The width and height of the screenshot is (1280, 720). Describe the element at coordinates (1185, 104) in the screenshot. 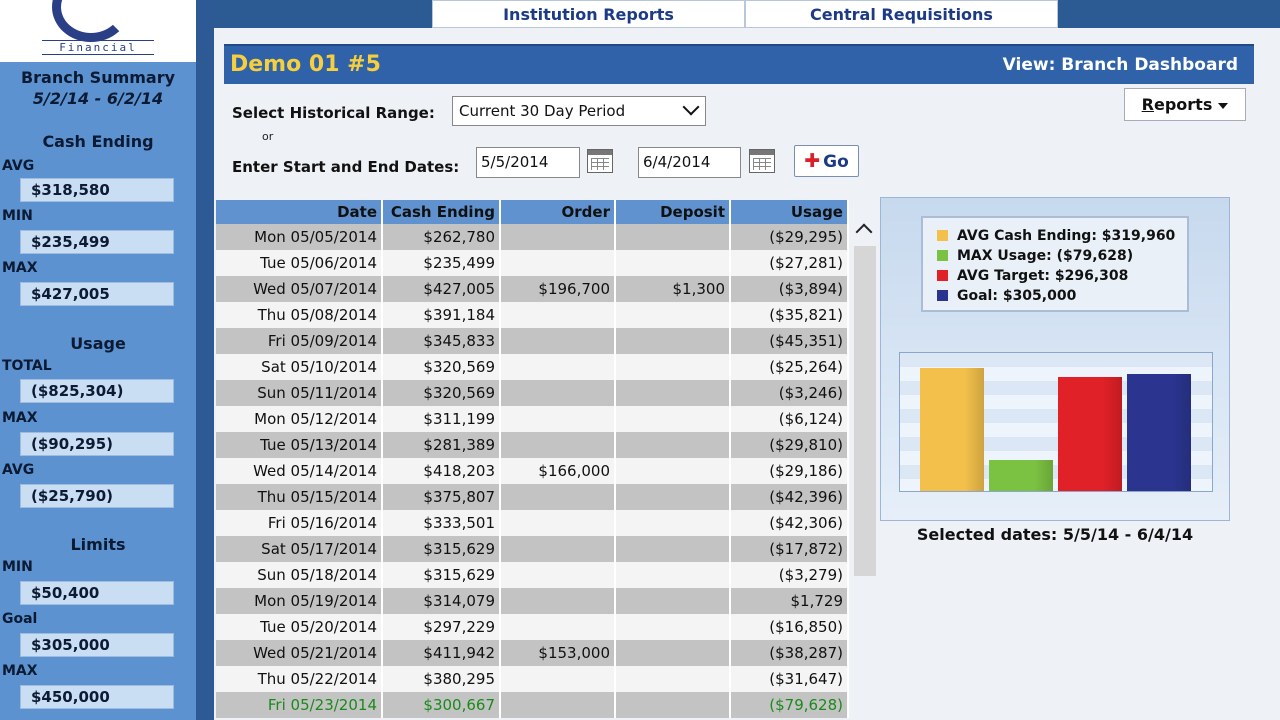

I see `reports-menu-button: Reports` at that location.